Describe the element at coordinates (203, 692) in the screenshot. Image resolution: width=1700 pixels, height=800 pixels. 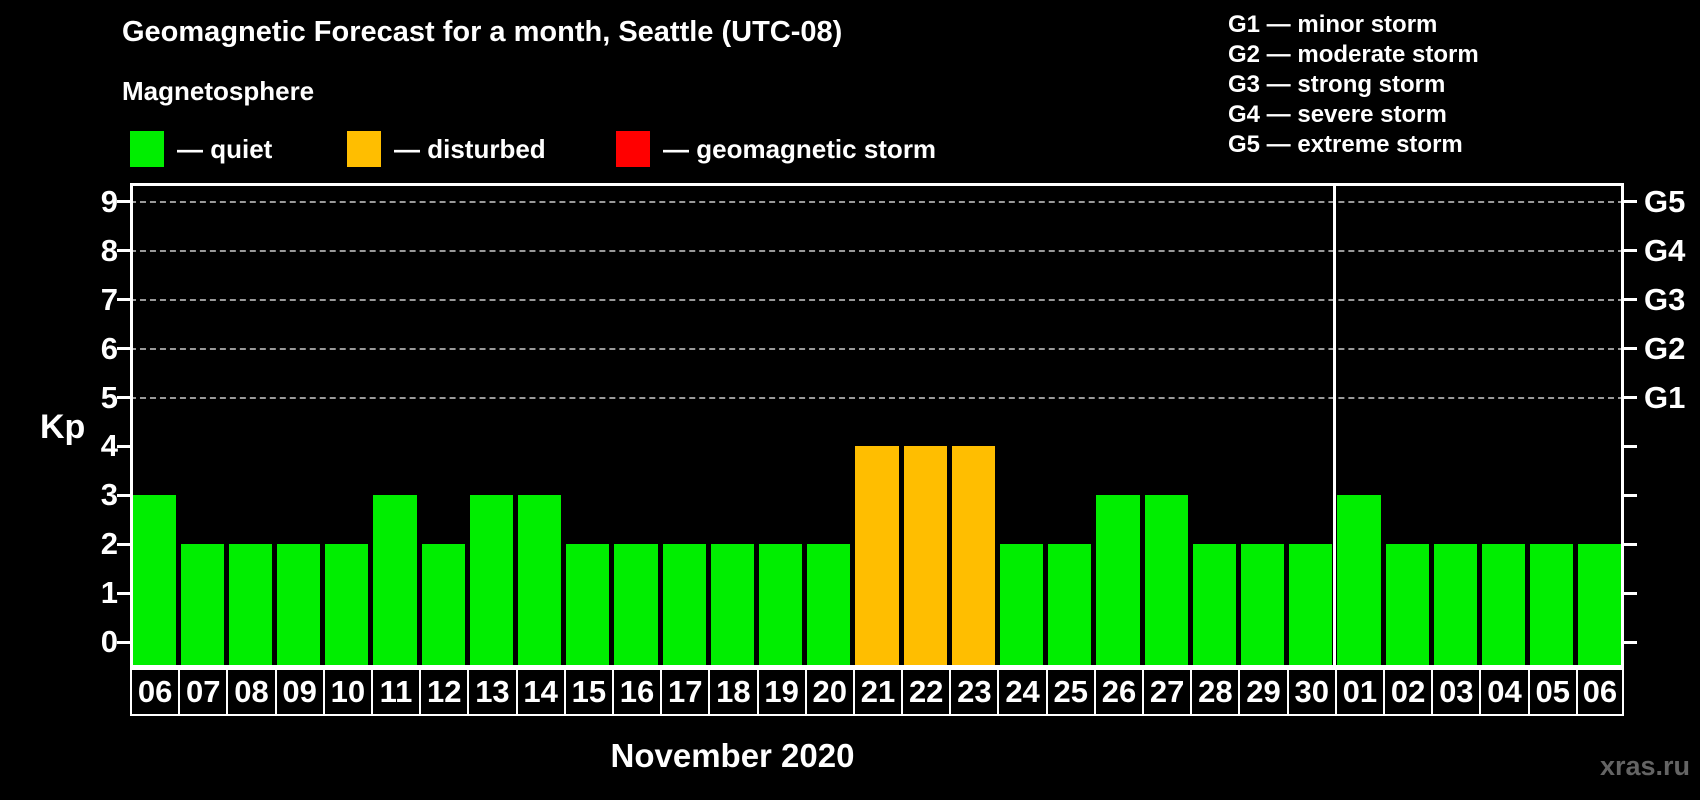
I see `date-cell-07: 07` at that location.